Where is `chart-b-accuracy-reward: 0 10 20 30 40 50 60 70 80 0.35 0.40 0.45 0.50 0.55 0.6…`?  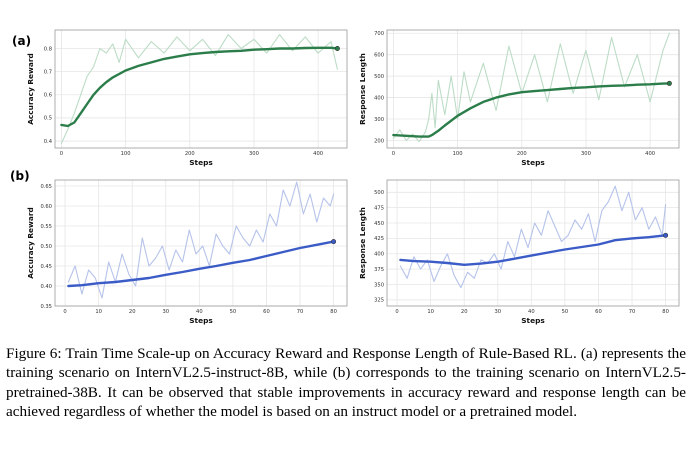
chart-b-accuracy-reward: 0 10 20 30 40 50 60 70 80 0.35 0.40 0.45 0.50 0.55 0.6… is located at coordinates (187, 252).